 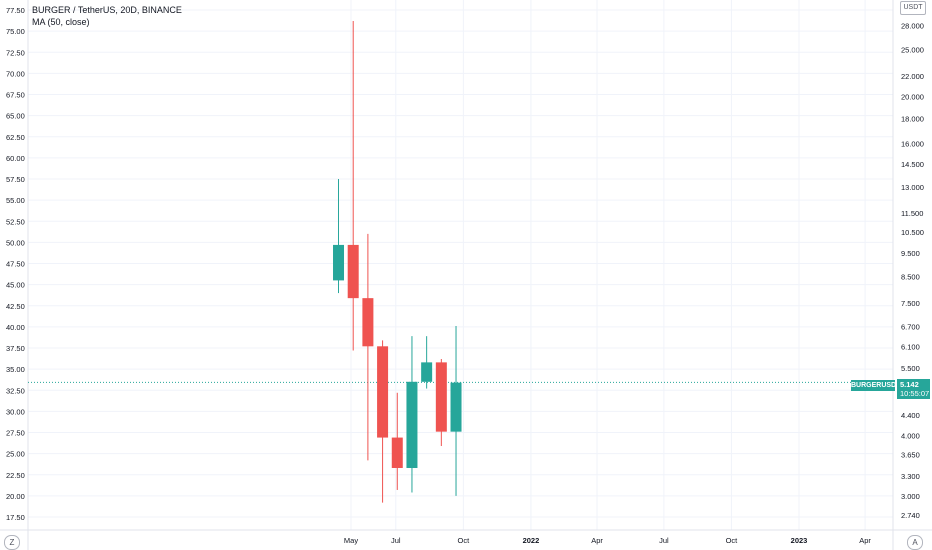 I want to click on left-axis-tick: 55.00, so click(x=15, y=200).